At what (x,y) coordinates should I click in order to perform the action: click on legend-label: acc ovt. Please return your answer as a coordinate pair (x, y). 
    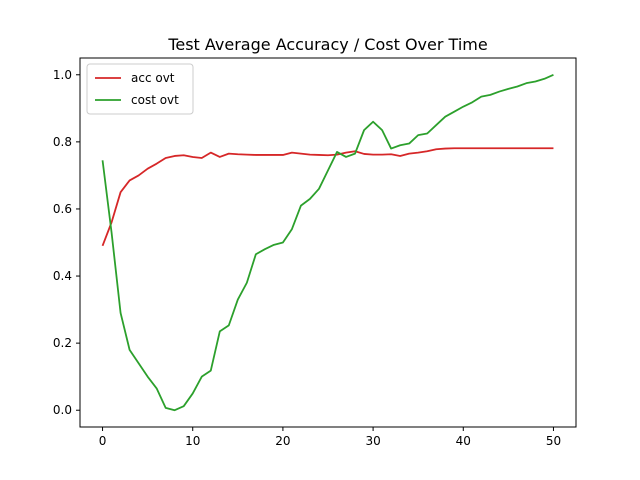
    Looking at the image, I should click on (153, 78).